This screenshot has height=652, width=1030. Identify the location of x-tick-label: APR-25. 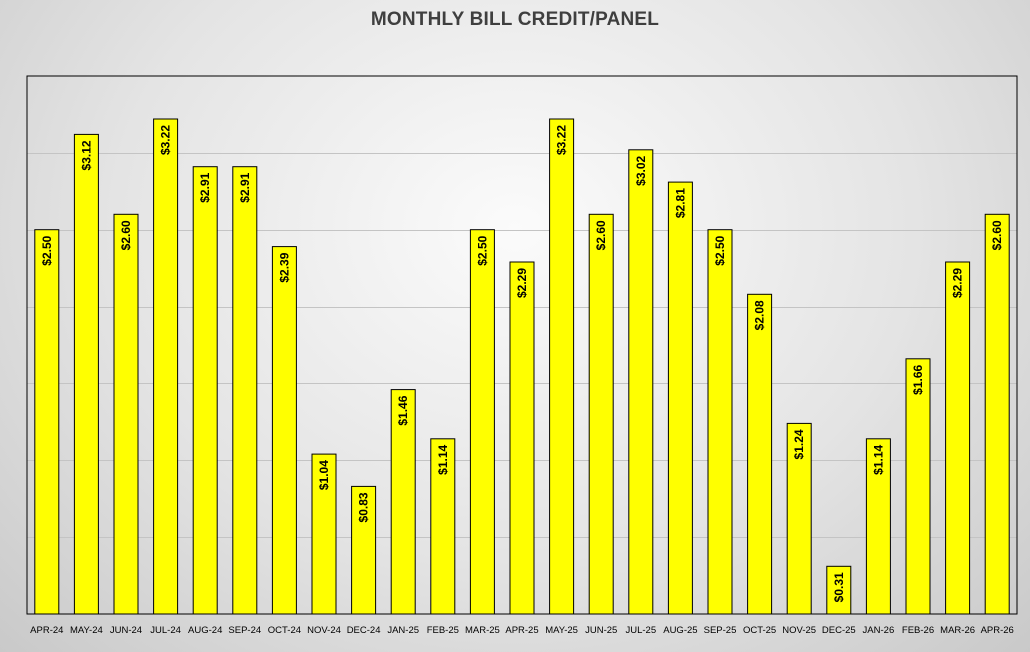
(521, 630).